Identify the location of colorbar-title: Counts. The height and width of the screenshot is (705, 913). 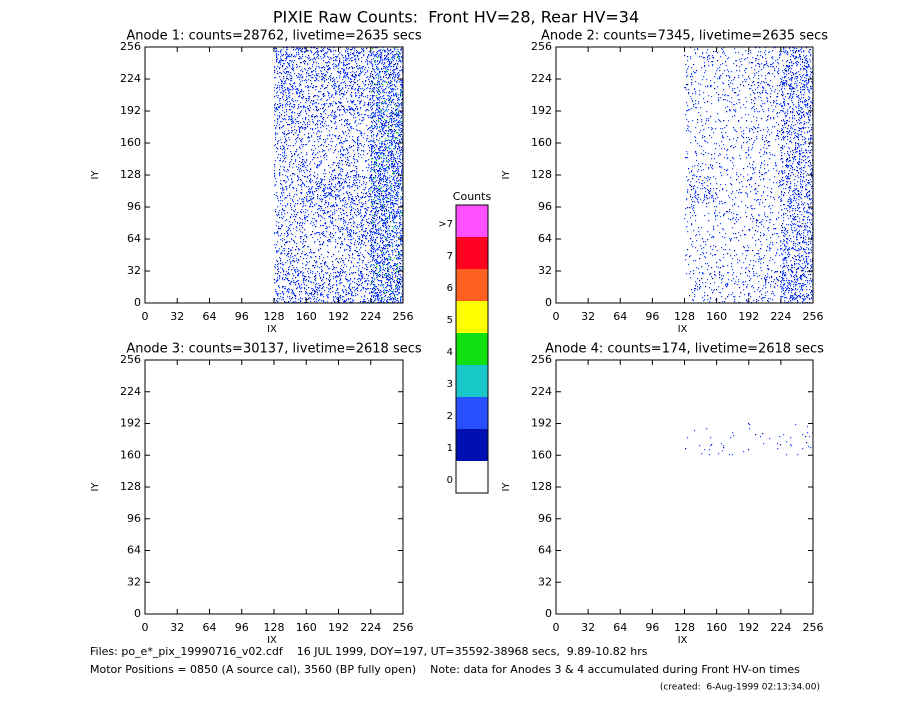
(472, 196).